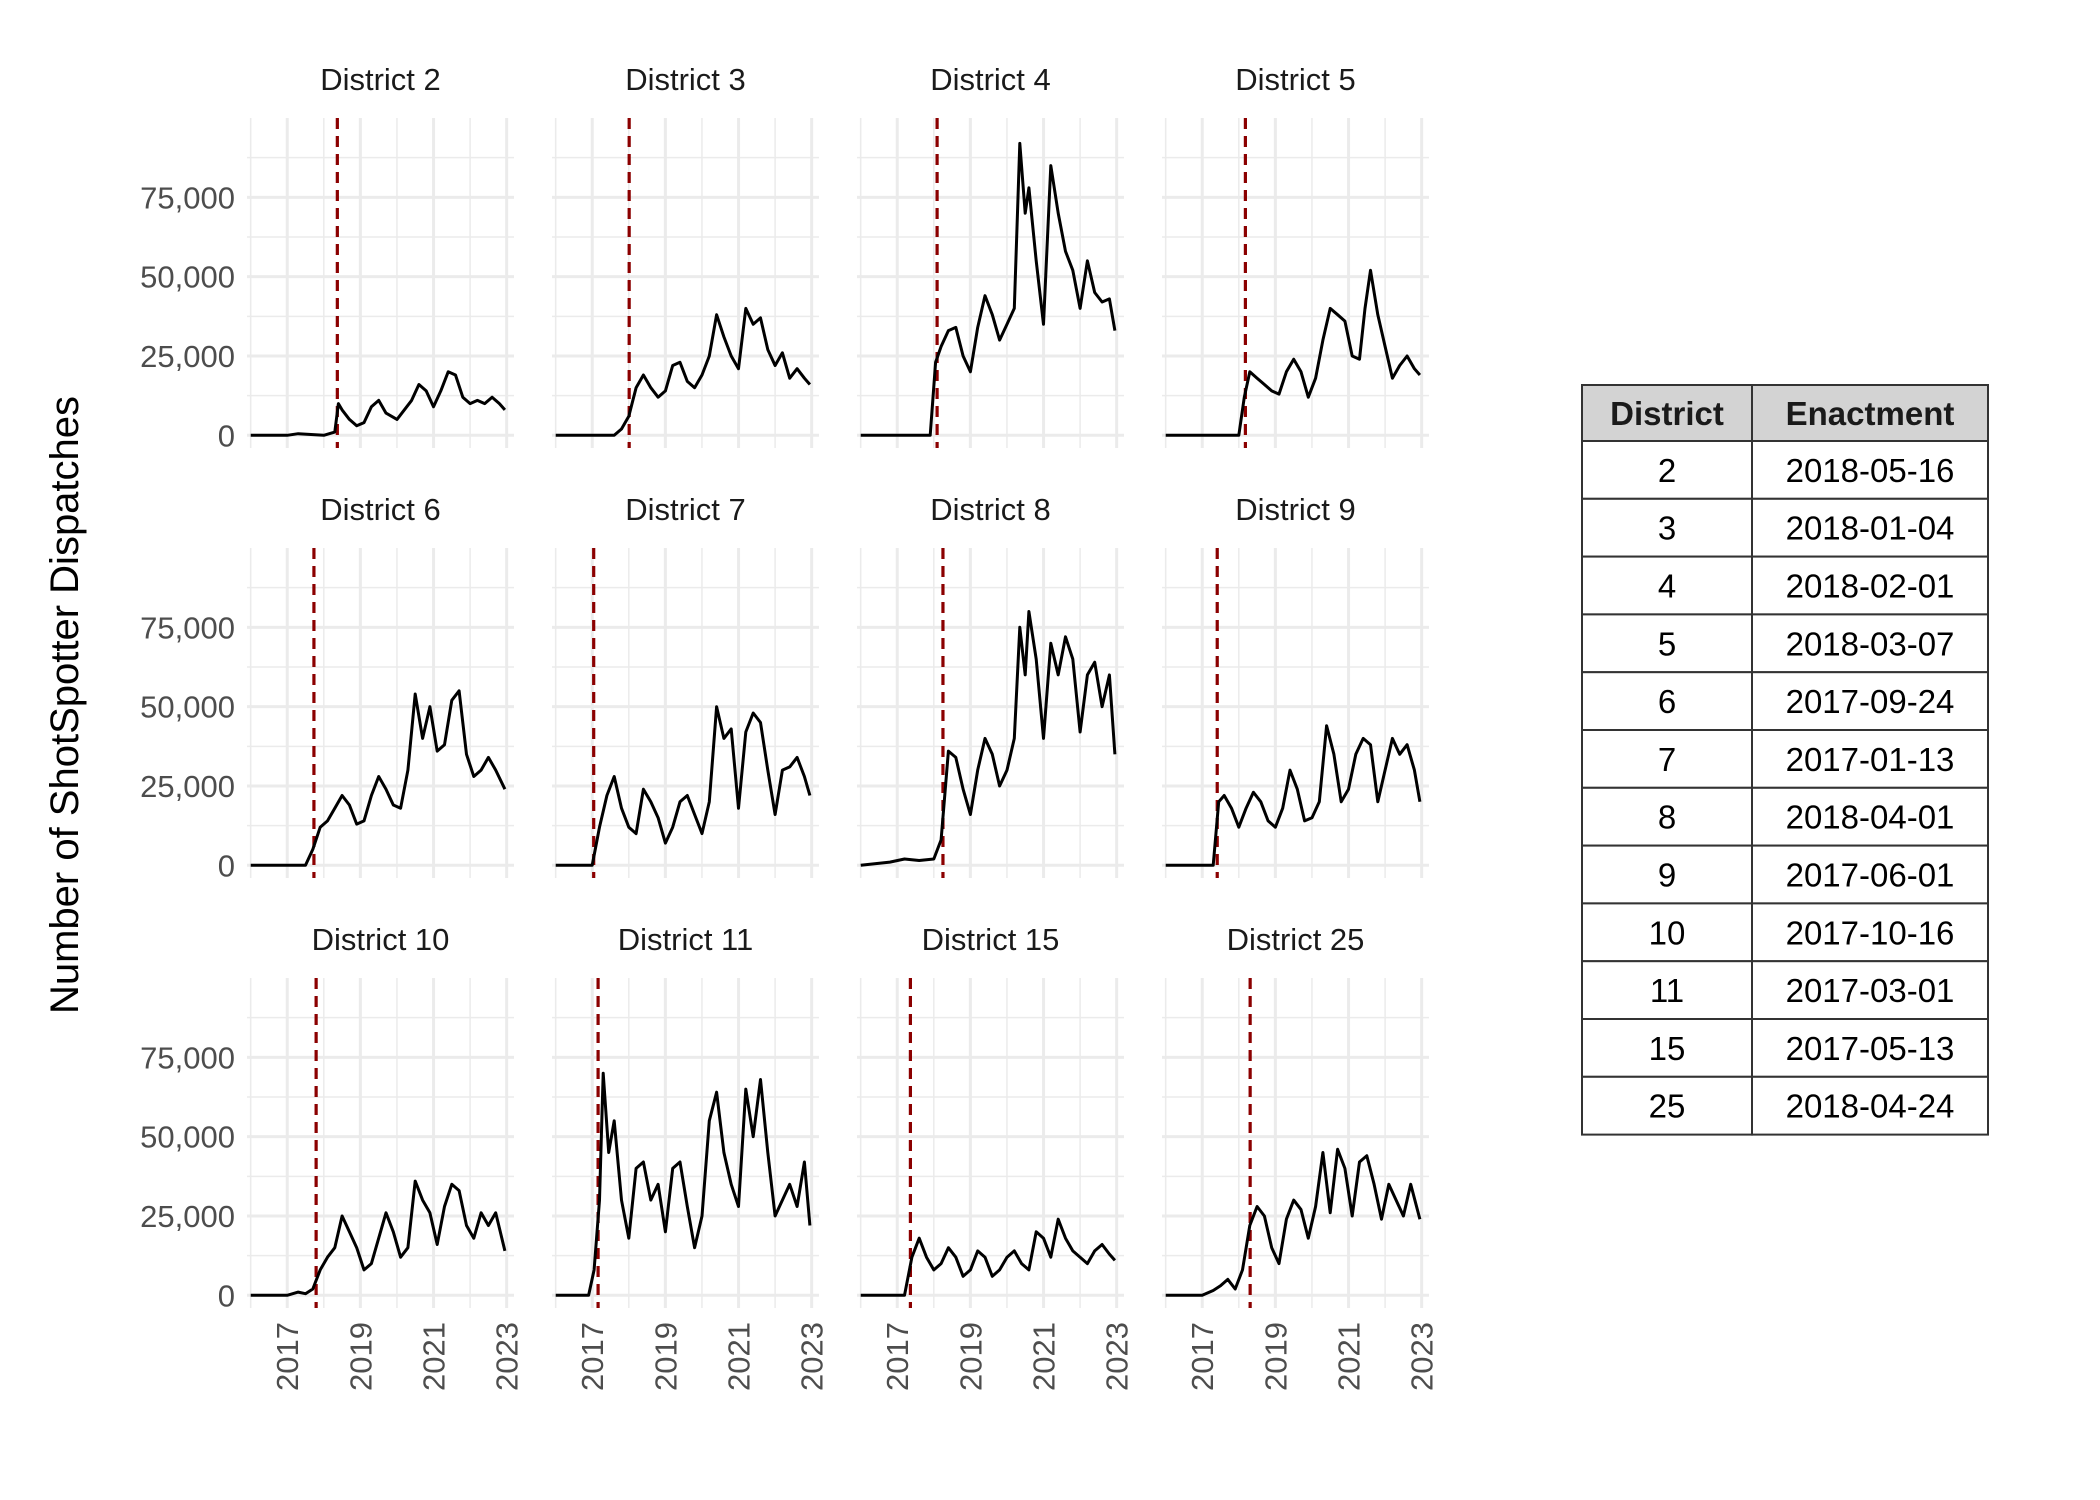 This screenshot has height=1500, width=2100. I want to click on table-district-cell: 5, so click(1667, 643).